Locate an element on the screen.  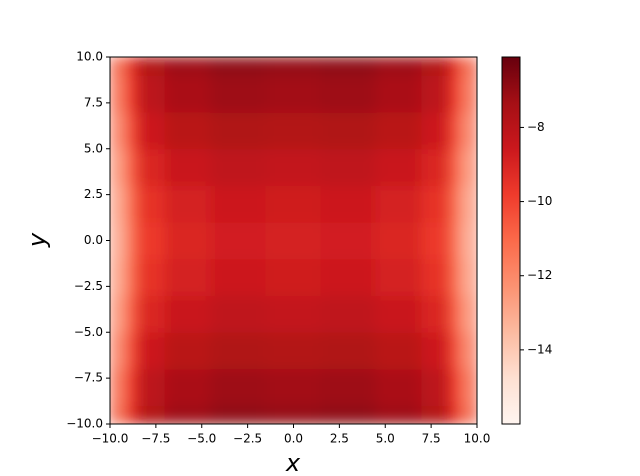
y-tick-label: 5.0 is located at coordinates (93, 148).